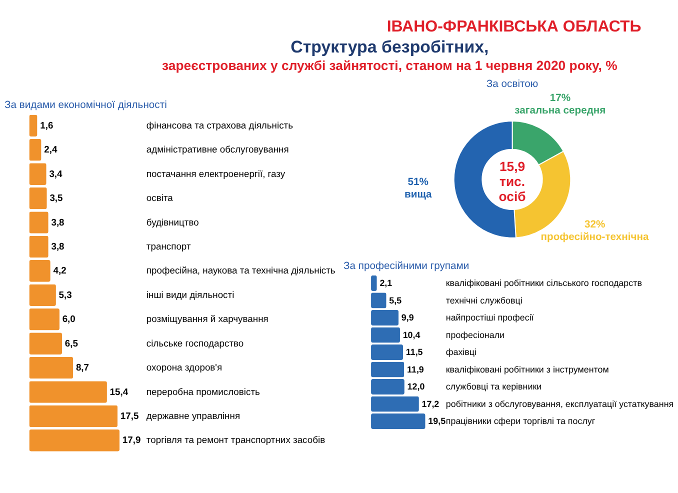 The height and width of the screenshot is (493, 678). Describe the element at coordinates (65, 294) in the screenshot. I see `data-label: 5,3` at that location.